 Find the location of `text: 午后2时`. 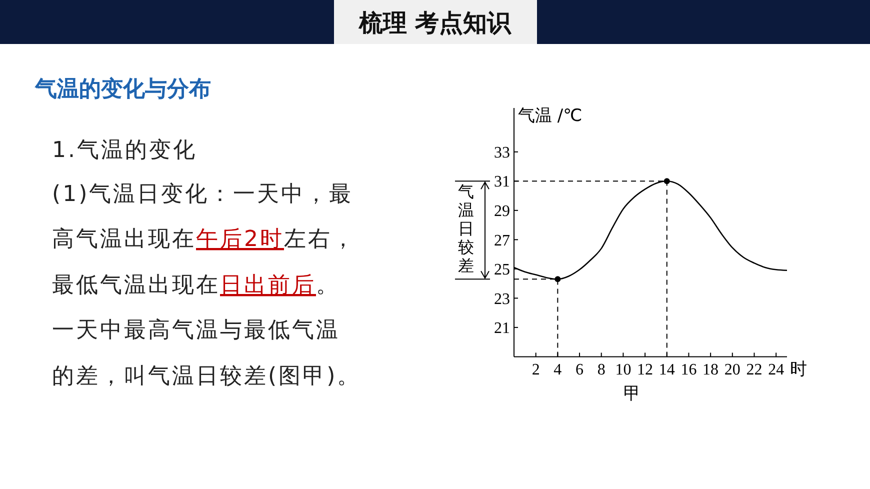

text: 午后2时 is located at coordinates (240, 239).